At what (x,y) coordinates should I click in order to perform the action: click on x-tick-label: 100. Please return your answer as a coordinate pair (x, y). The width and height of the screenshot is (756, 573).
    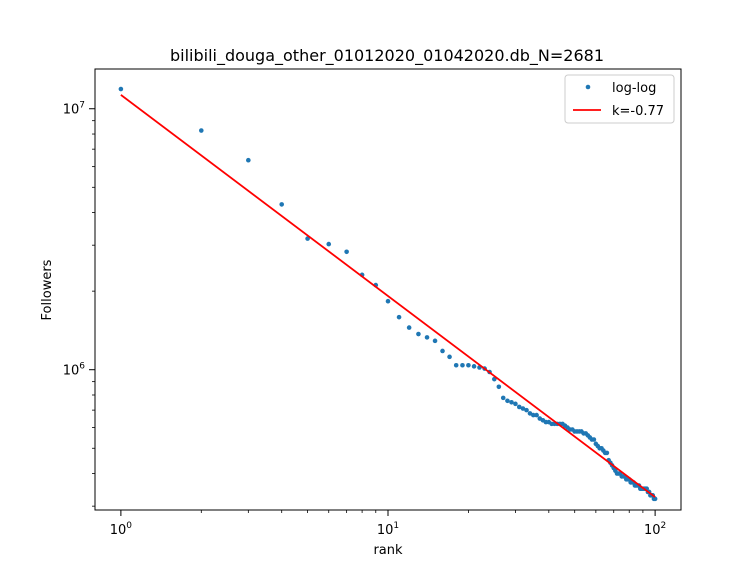
    Looking at the image, I should click on (121, 529).